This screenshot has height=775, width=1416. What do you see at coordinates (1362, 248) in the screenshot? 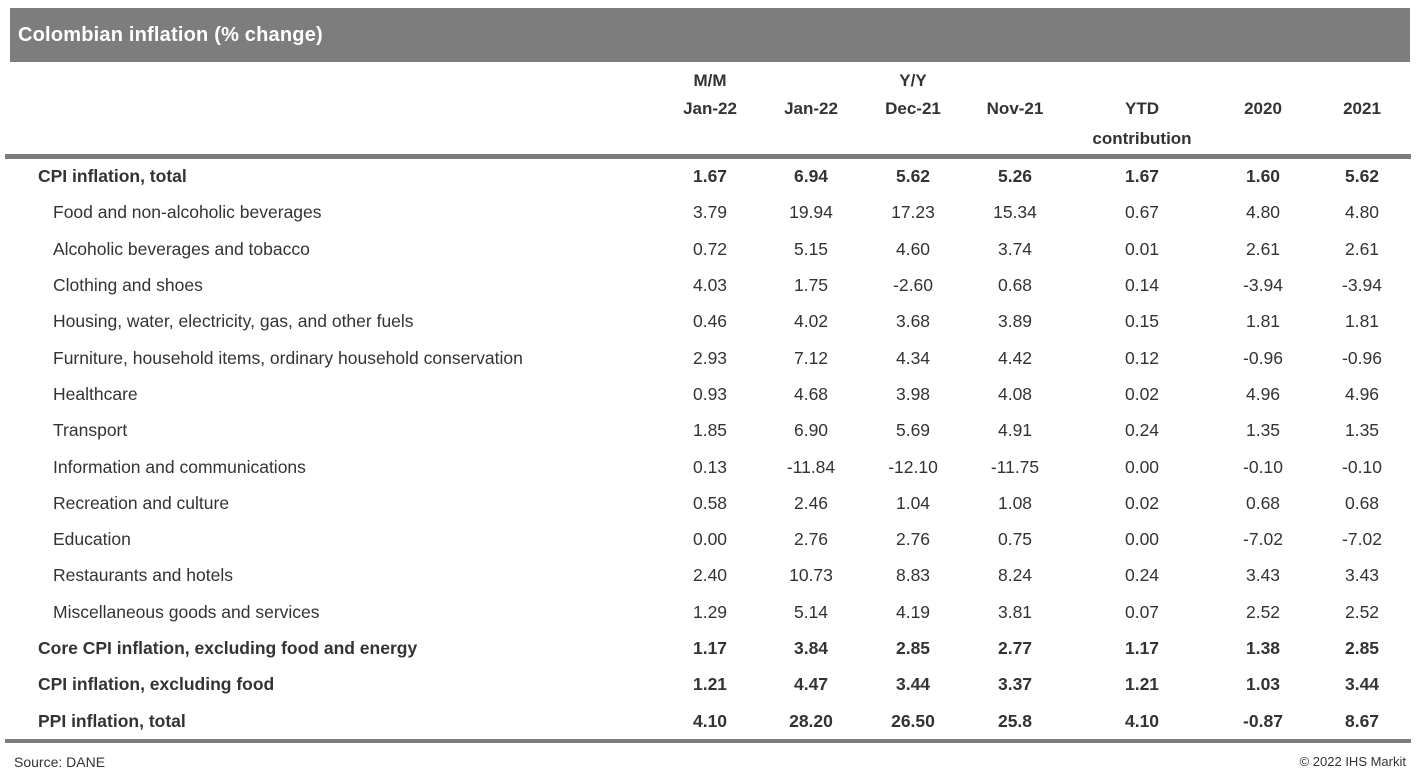
I see `cell-2021: 2.61` at bounding box center [1362, 248].